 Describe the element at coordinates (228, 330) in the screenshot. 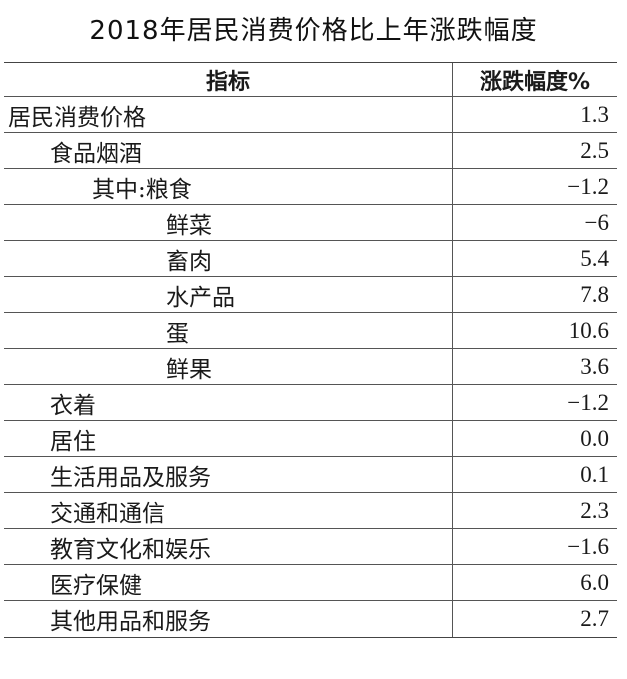

I see `row-label: 蛋` at that location.